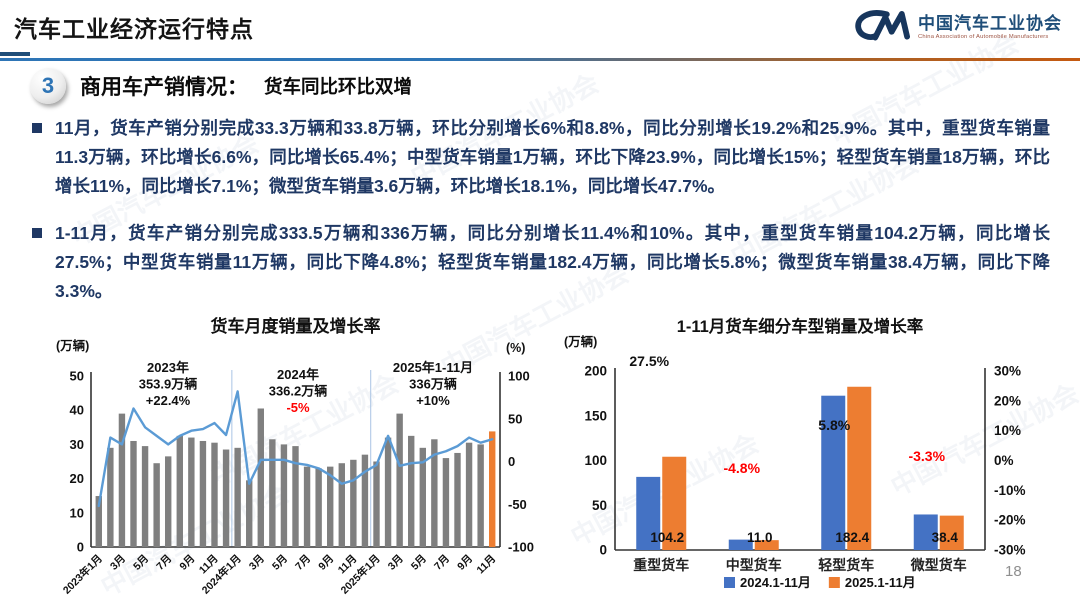  I want to click on period-annotation: 2025年1-11月, so click(433, 367).